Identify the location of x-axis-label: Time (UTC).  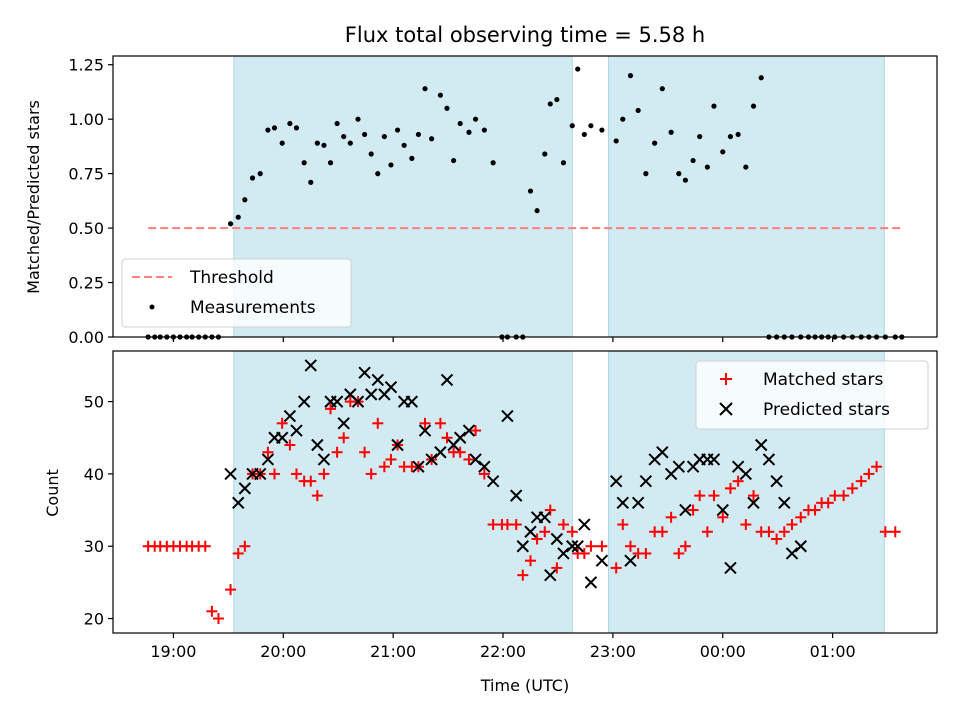
(524, 685).